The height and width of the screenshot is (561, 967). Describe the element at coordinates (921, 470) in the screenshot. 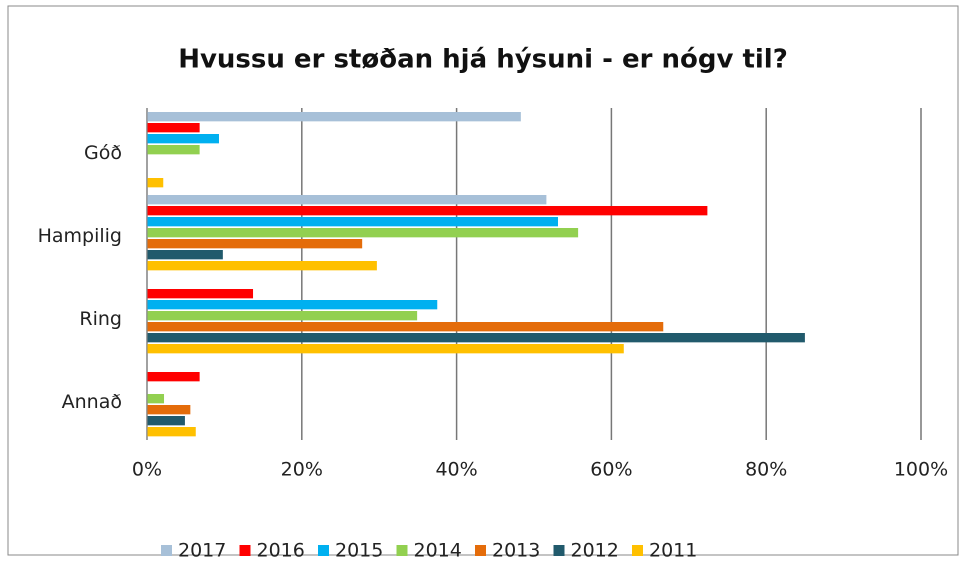

I see `x-tick-label: 100%` at that location.